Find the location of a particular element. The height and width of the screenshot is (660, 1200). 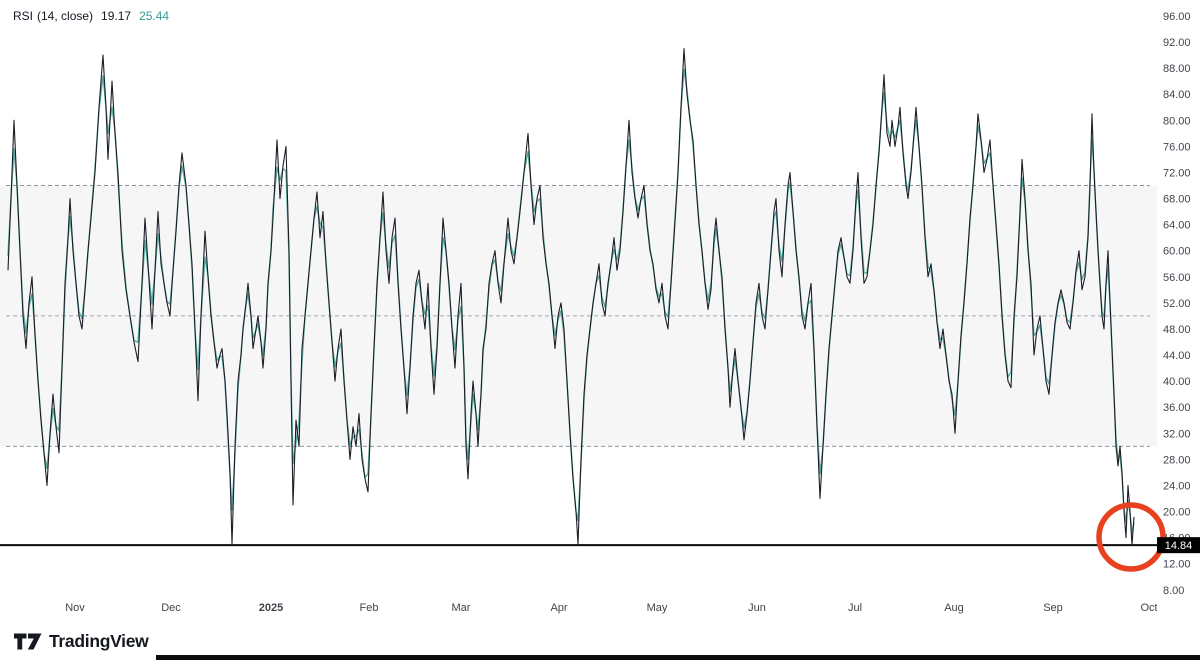

month-label: Oct is located at coordinates (1148, 608).